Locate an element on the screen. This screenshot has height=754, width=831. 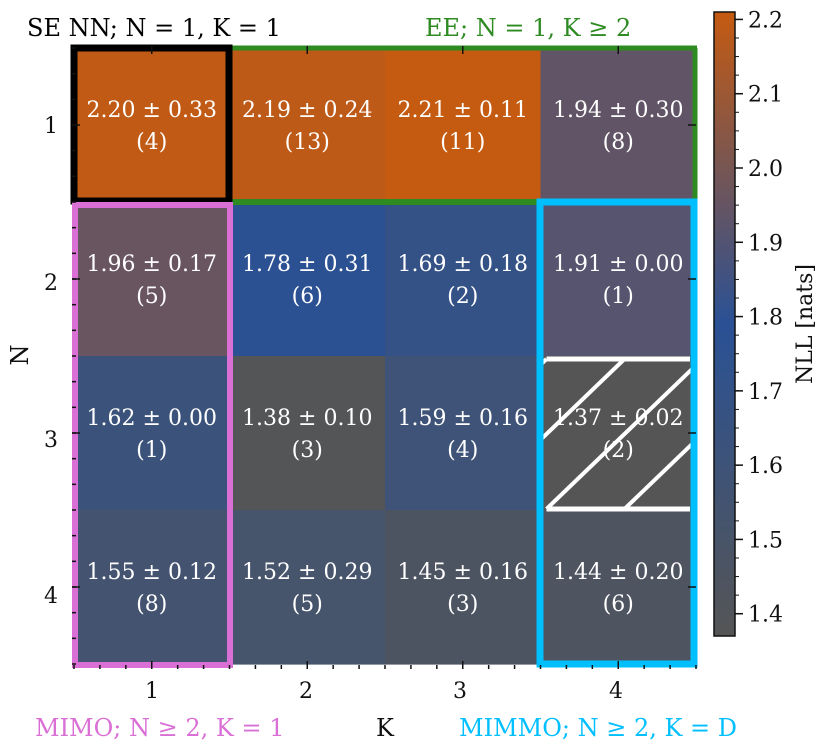
y-tick-label: 1 is located at coordinates (51, 126).